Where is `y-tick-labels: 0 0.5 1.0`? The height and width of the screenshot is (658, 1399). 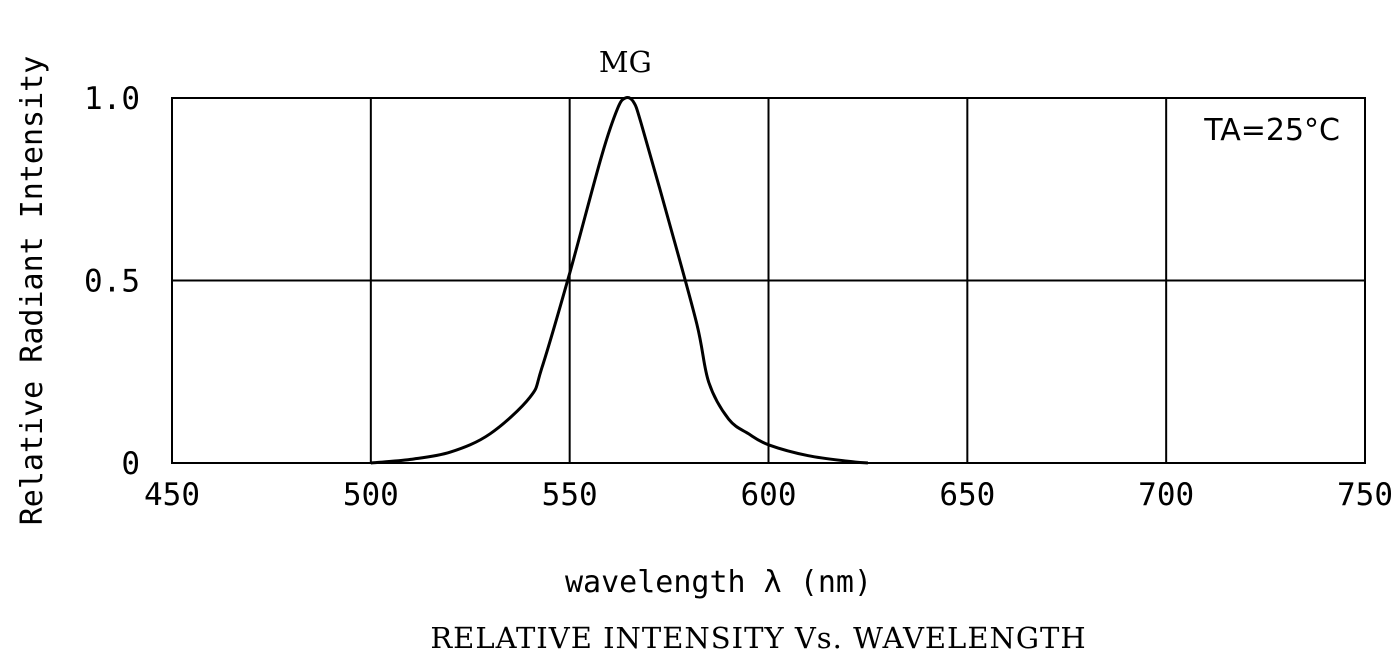 y-tick-labels: 0 0.5 1.0 is located at coordinates (112, 281).